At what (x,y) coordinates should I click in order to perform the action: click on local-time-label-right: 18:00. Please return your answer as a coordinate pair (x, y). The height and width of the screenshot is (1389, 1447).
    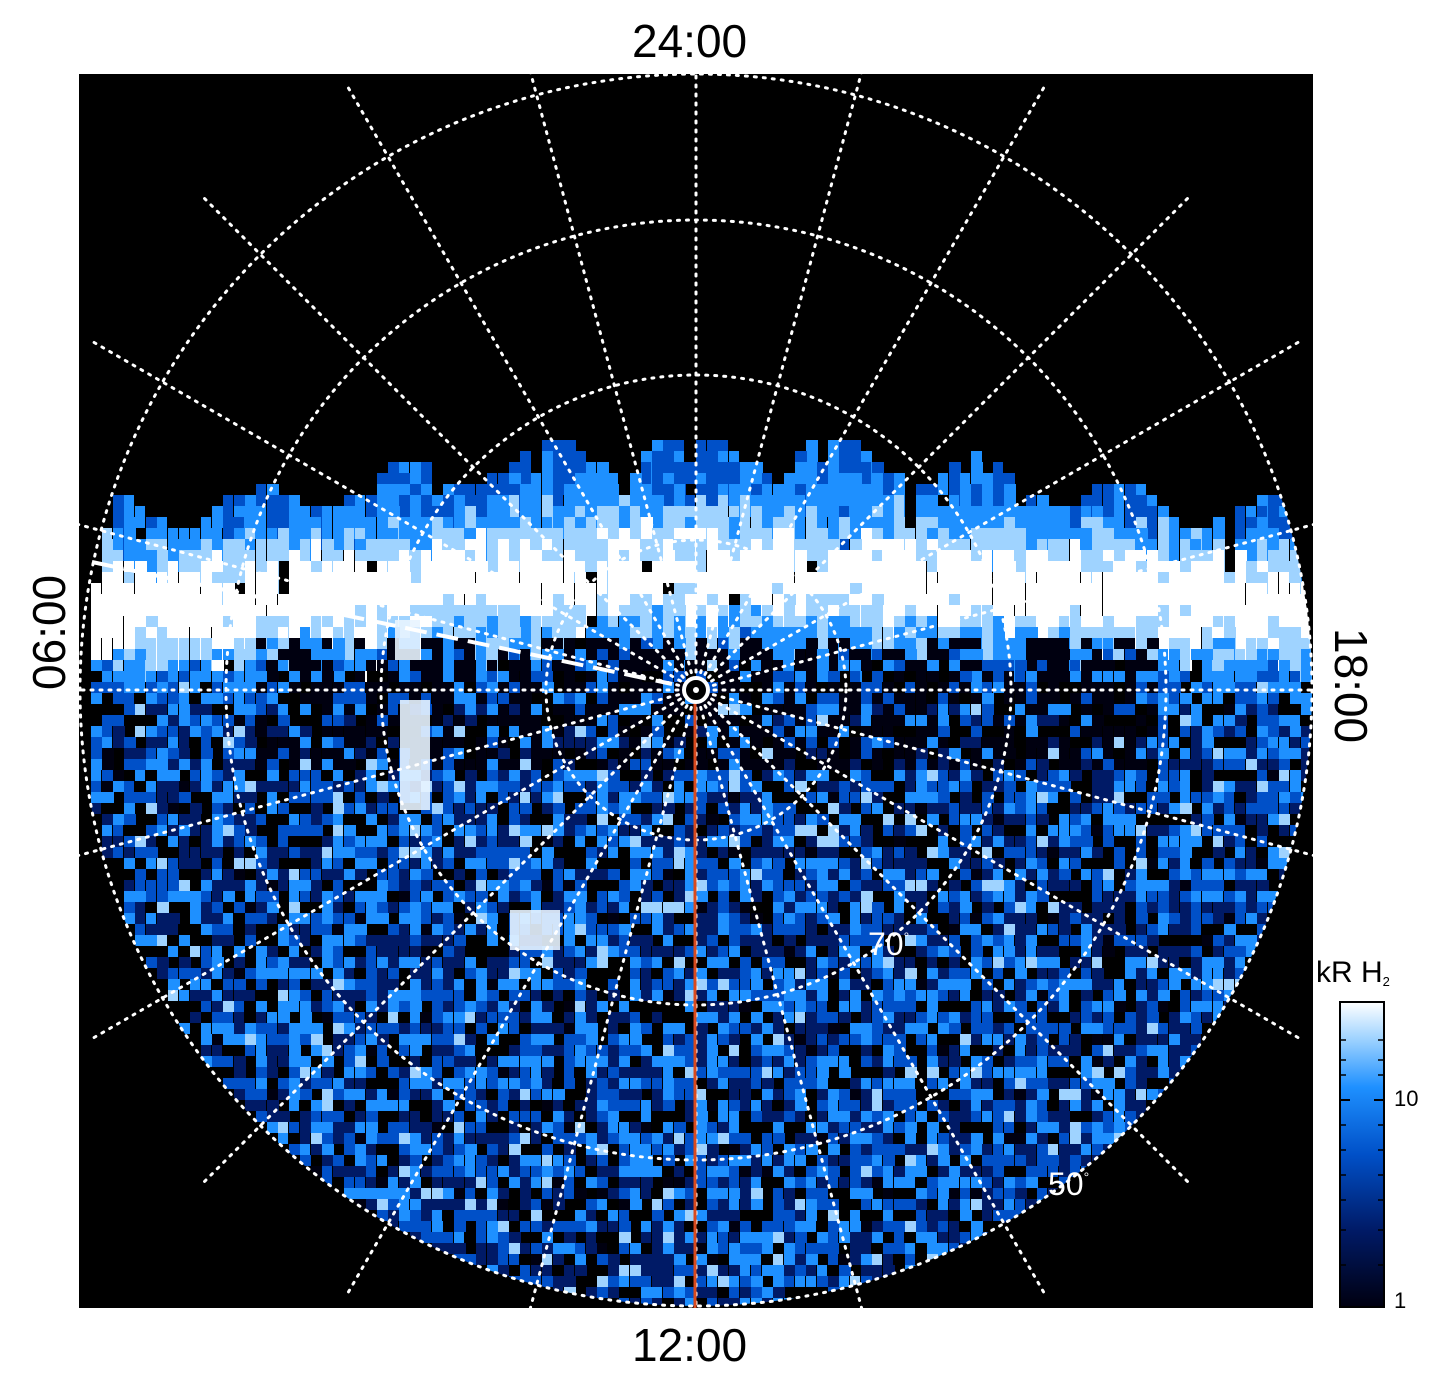
    Looking at the image, I should click on (1351, 685).